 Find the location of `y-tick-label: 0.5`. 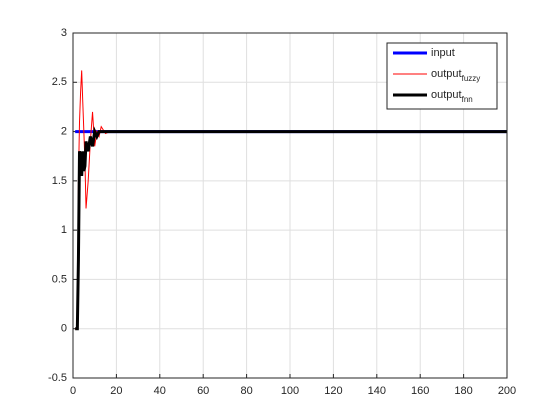

y-tick-label: 0.5 is located at coordinates (59, 279).